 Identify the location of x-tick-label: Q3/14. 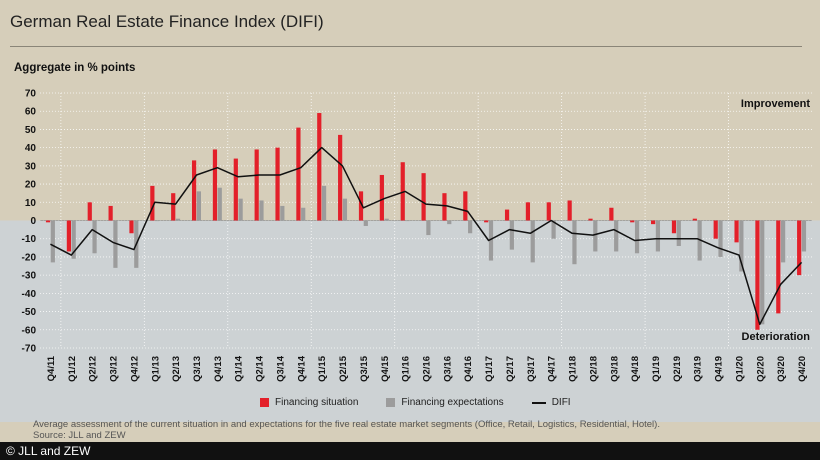
(280, 368).